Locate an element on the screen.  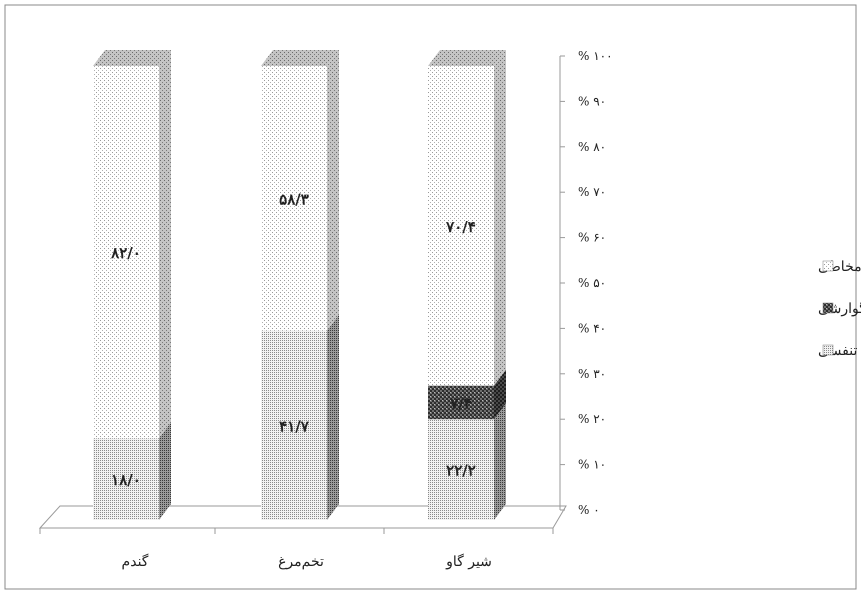
legend: علائم پوستی-مخاطیعلائم گوارشیعلائم تنفسی is located at coordinates (839, 309).